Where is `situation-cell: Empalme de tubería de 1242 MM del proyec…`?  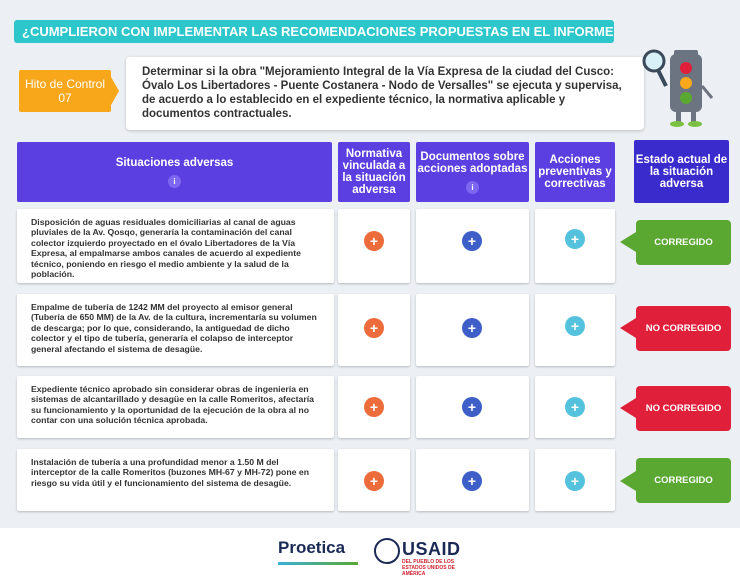
situation-cell: Empalme de tubería de 1242 MM del proyec… is located at coordinates (175, 330).